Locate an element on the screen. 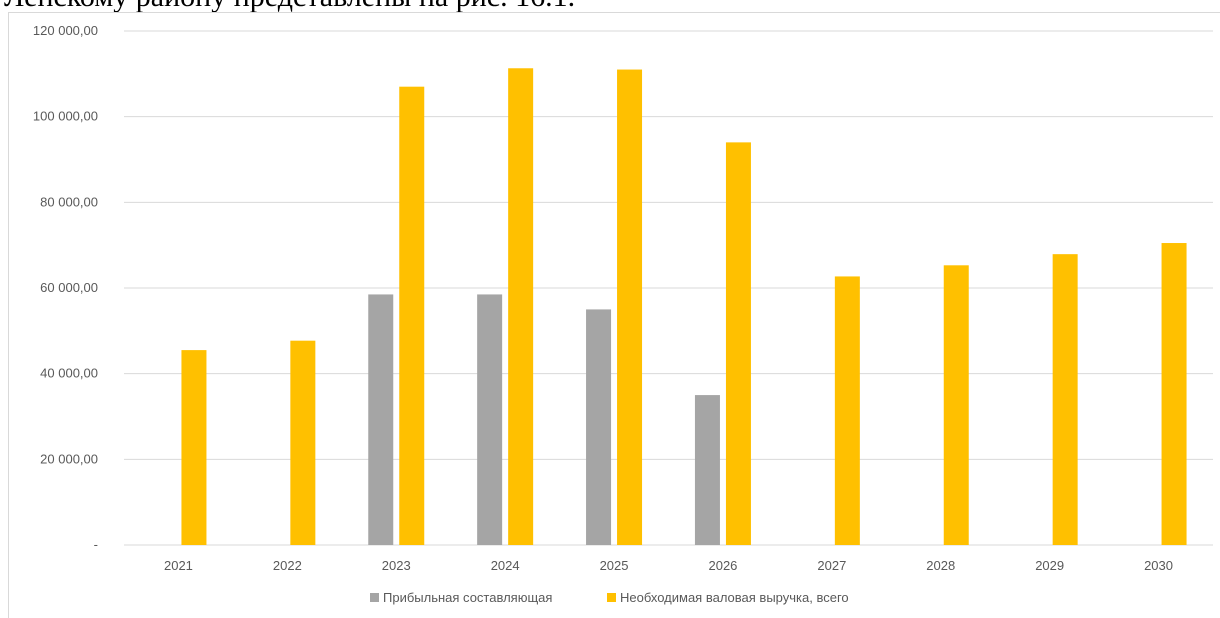 The width and height of the screenshot is (1220, 618). x-tick-label: 2029 is located at coordinates (1049, 565).